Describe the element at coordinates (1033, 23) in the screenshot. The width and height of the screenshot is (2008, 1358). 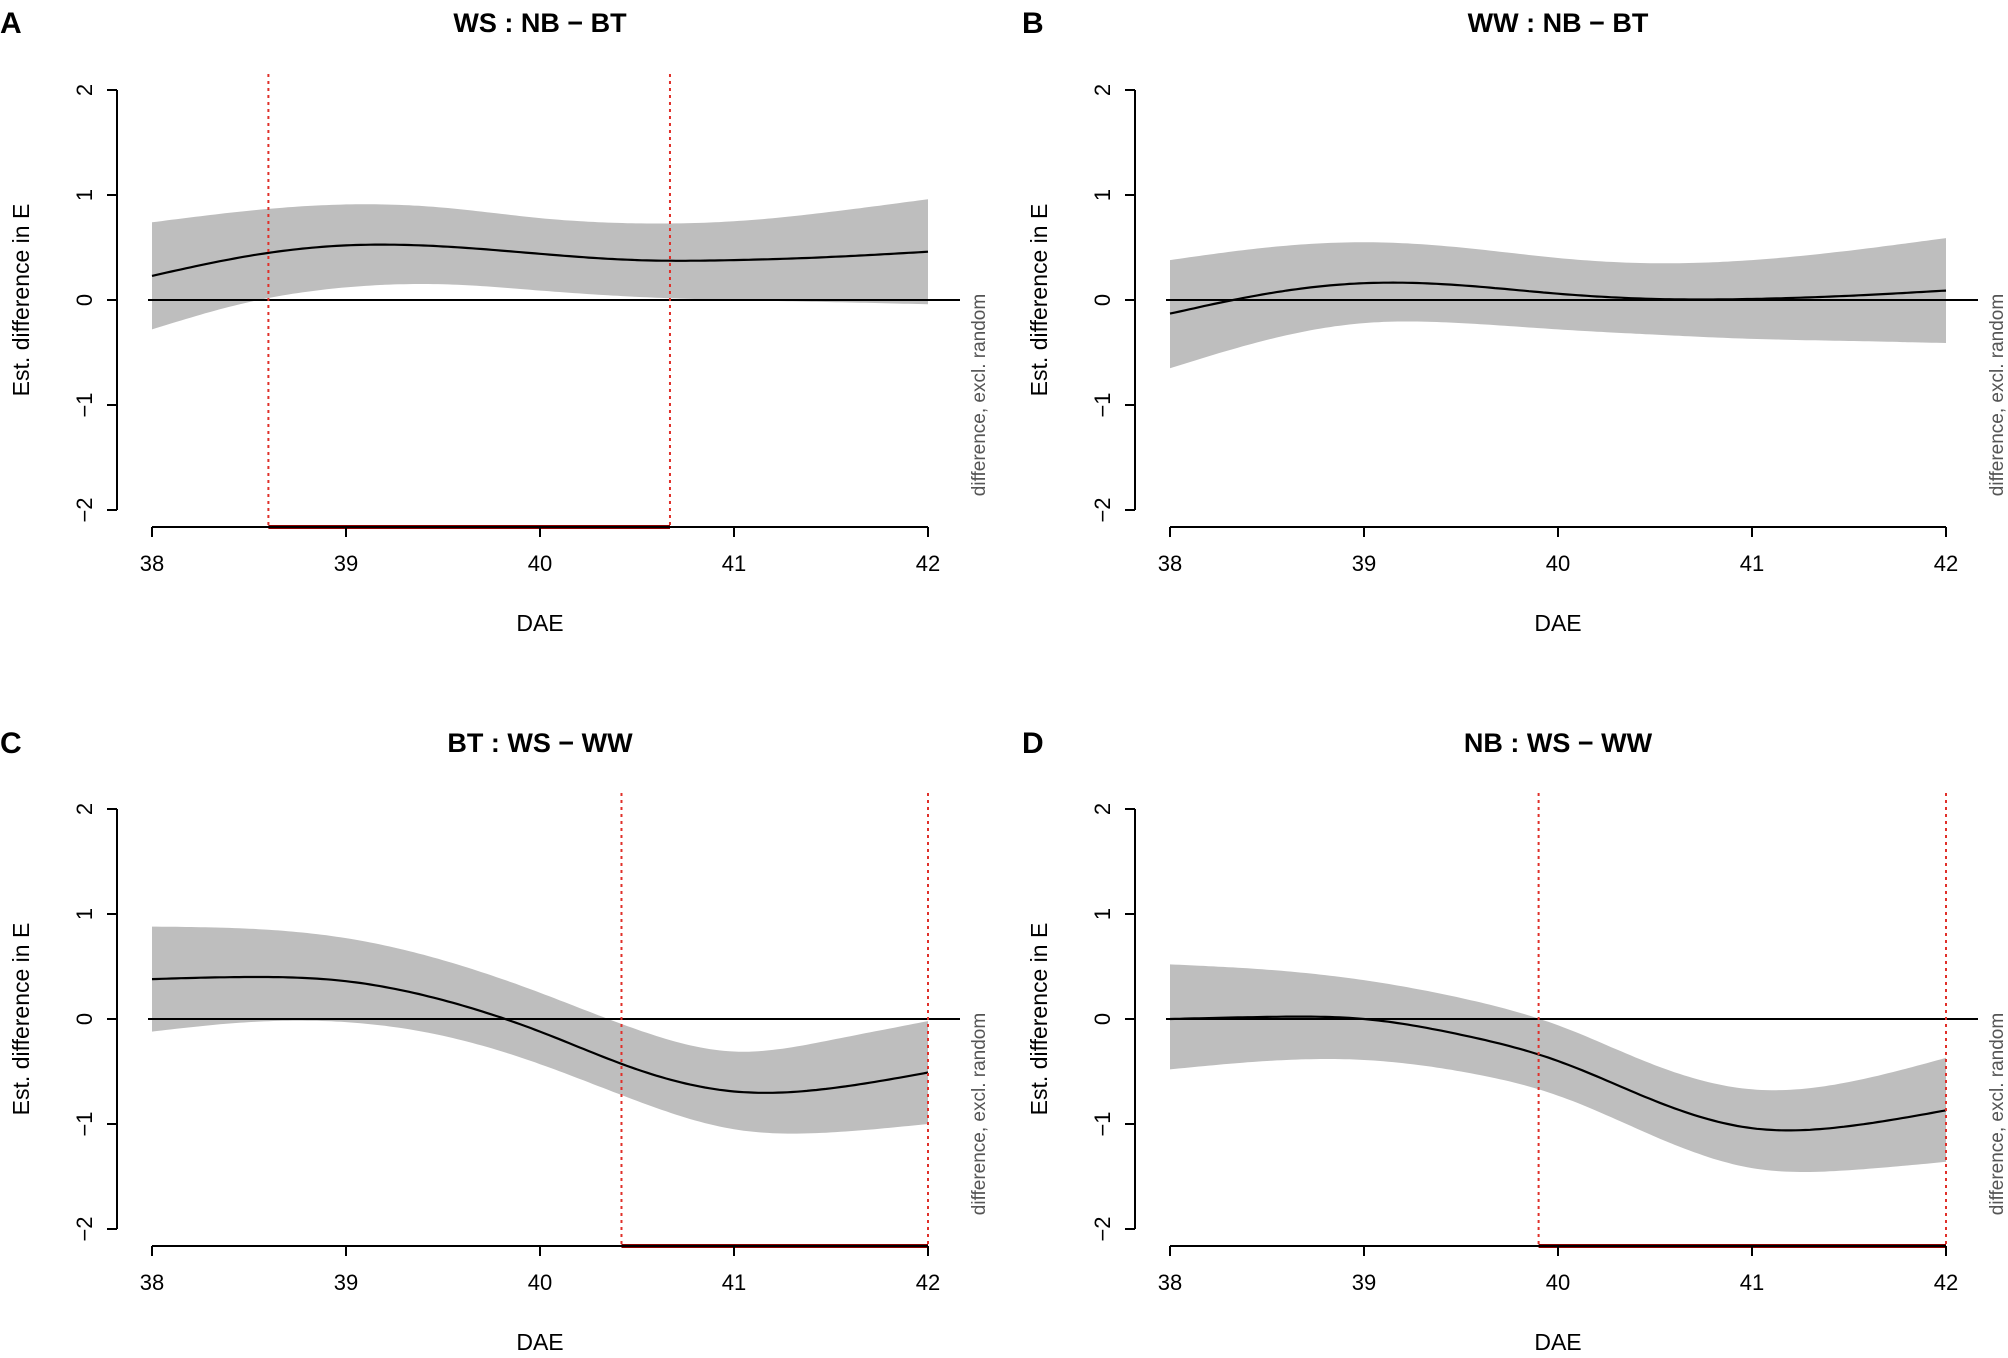
I see `panel-letter: B` at that location.